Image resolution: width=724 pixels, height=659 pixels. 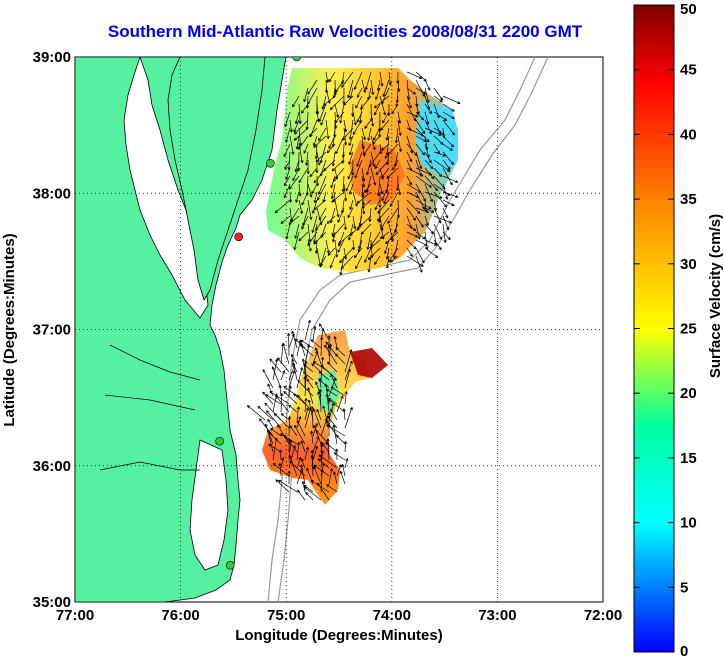 I want to click on colorbar-tick-label: 50, so click(x=688, y=9).